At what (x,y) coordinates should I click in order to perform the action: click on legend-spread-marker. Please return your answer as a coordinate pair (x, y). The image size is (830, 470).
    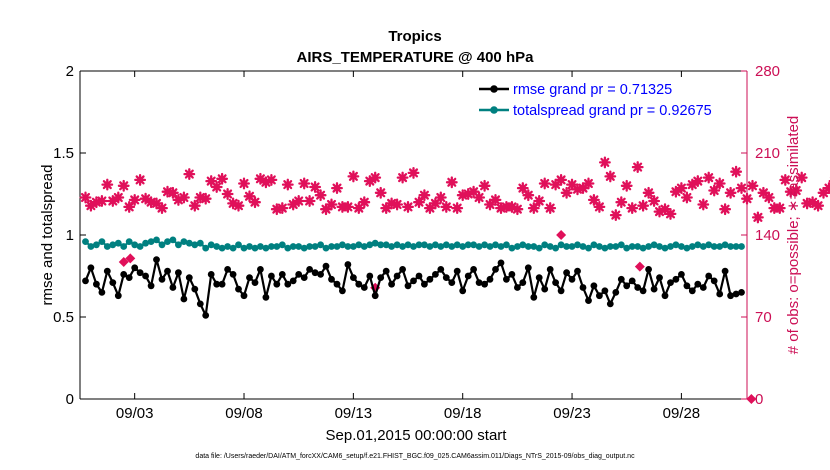
    Looking at the image, I should click on (494, 110).